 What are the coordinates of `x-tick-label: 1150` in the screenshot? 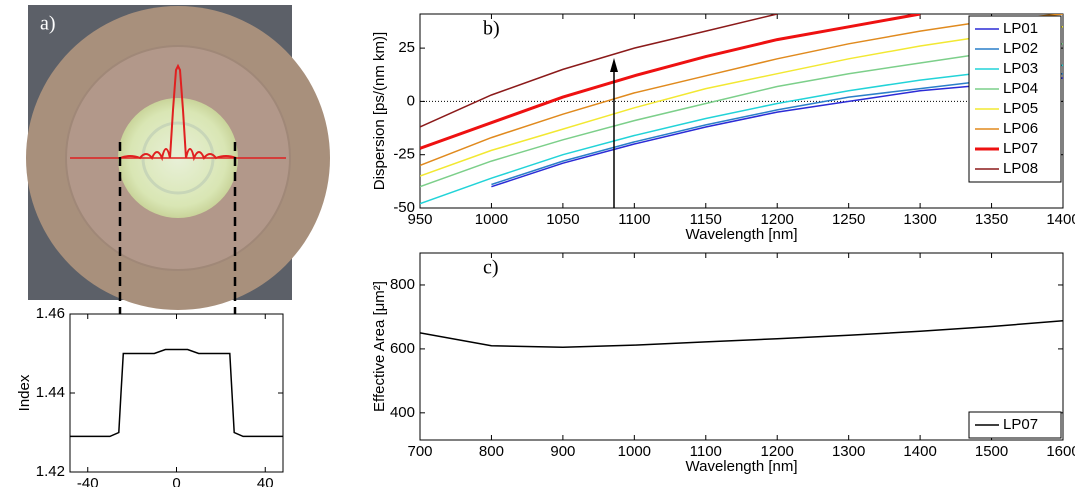 It's located at (706, 219).